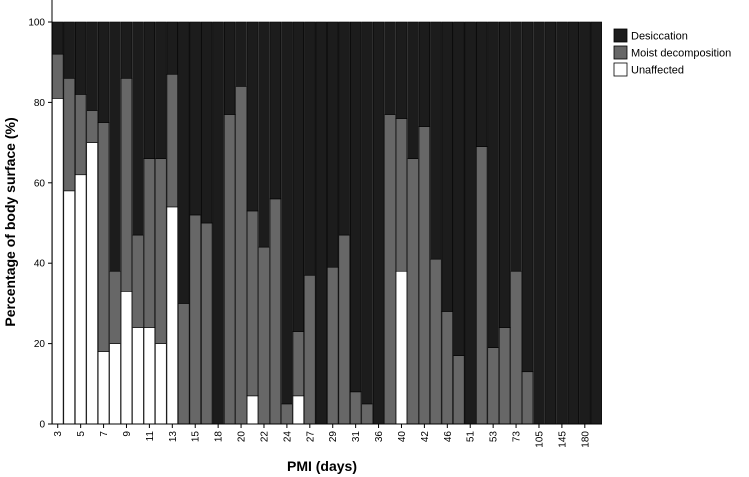 This screenshot has width=749, height=477. What do you see at coordinates (620, 69) in the screenshot?
I see `legend-swatch-unaffected` at bounding box center [620, 69].